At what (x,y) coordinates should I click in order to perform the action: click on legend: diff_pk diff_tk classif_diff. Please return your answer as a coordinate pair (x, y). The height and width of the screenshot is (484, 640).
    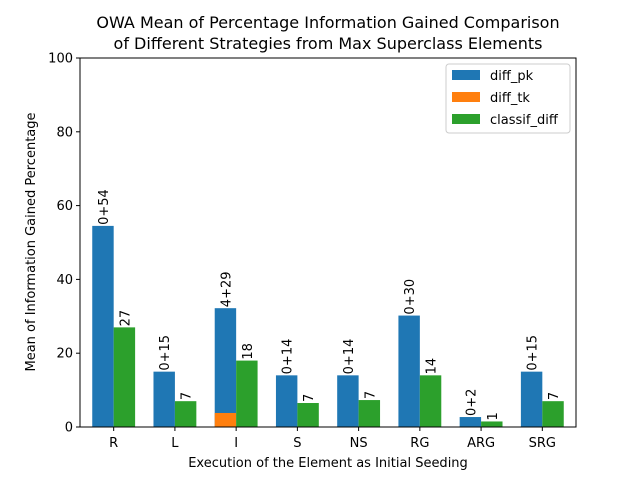
    Looking at the image, I should click on (508, 98).